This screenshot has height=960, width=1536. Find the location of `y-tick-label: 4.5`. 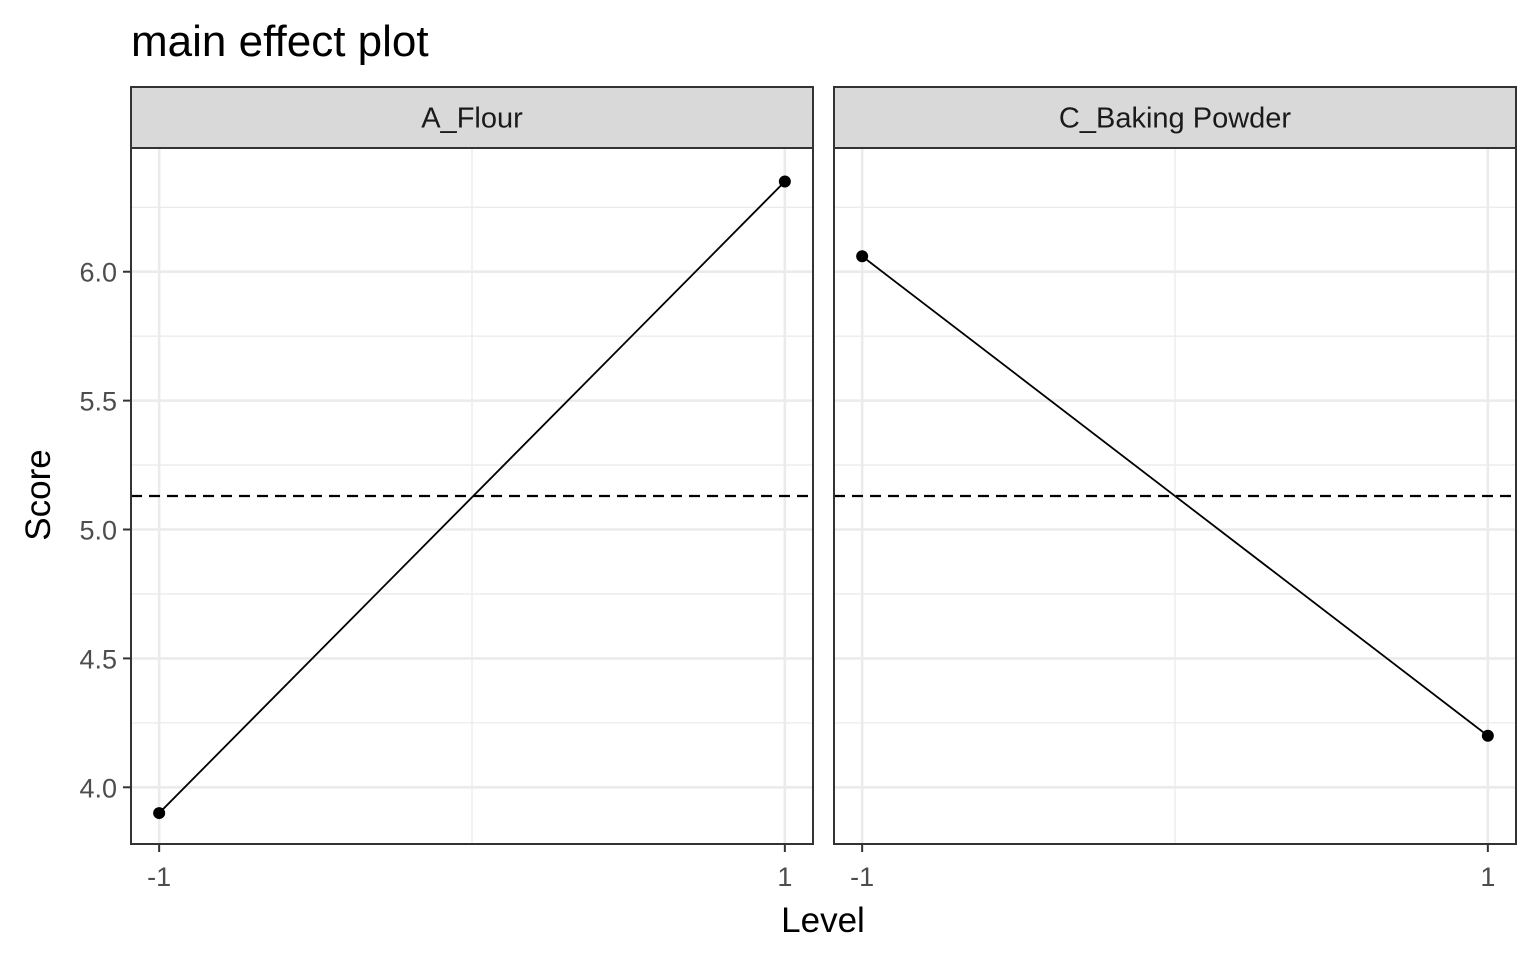

y-tick-label: 4.5 is located at coordinates (98, 659).